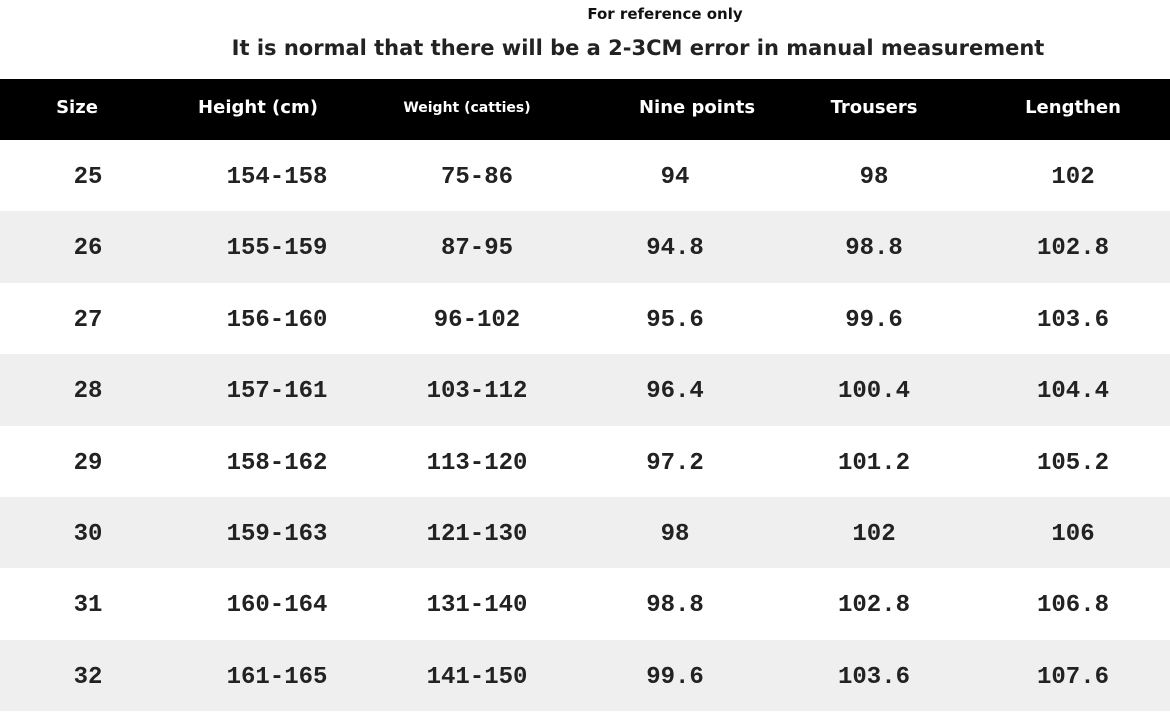 This screenshot has width=1170, height=724. What do you see at coordinates (477, 320) in the screenshot?
I see `table-cell: 96-102` at bounding box center [477, 320].